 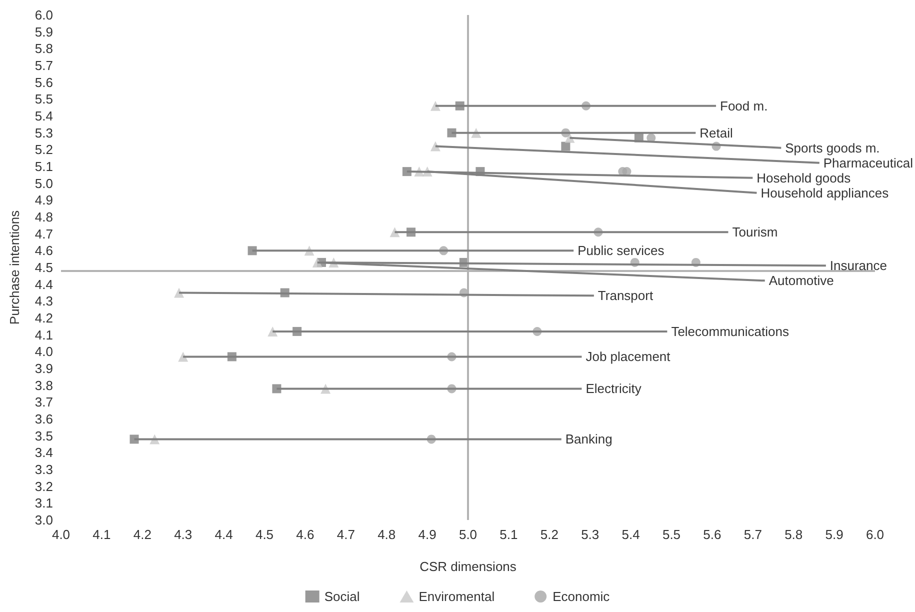 What do you see at coordinates (43, 469) in the screenshot?
I see `y-tick-label: 3.3` at bounding box center [43, 469].